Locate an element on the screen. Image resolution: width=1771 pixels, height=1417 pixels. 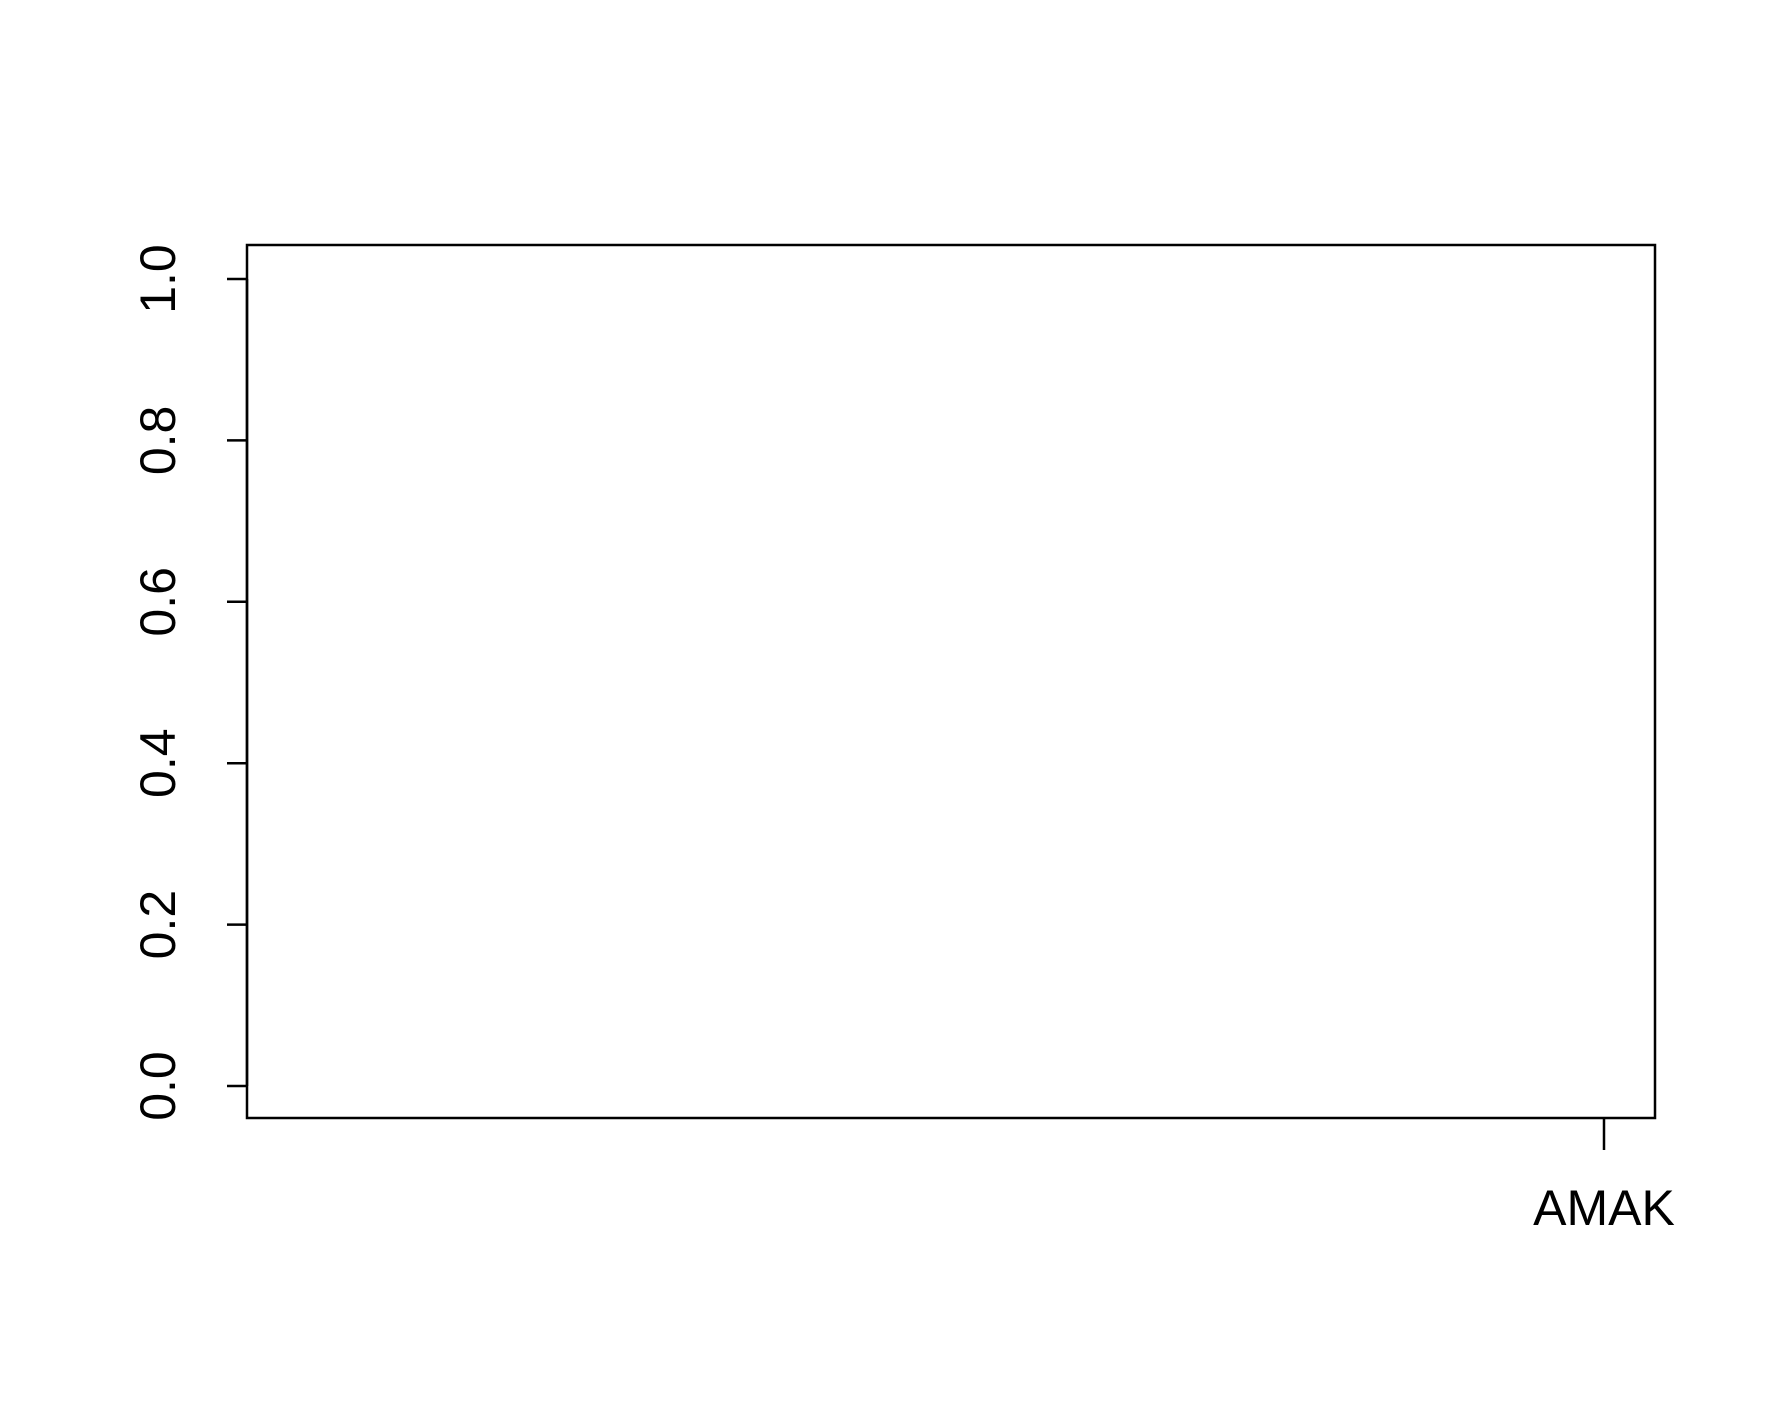
y-tick-label: 0.8 is located at coordinates (158, 441).